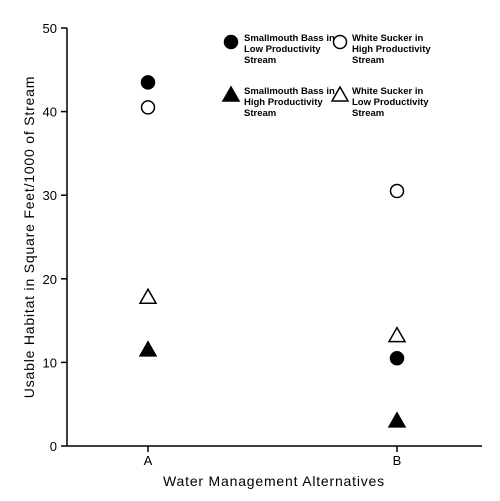  What do you see at coordinates (148, 295) in the screenshot?
I see `data-point-series-4-a` at bounding box center [148, 295].